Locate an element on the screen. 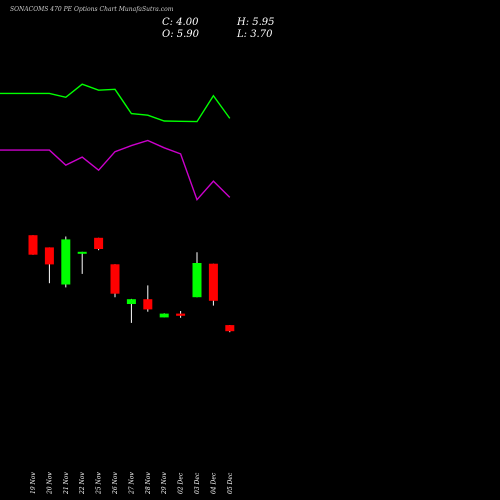 The image size is (500, 500). candle-21-nov is located at coordinates (66, 262).